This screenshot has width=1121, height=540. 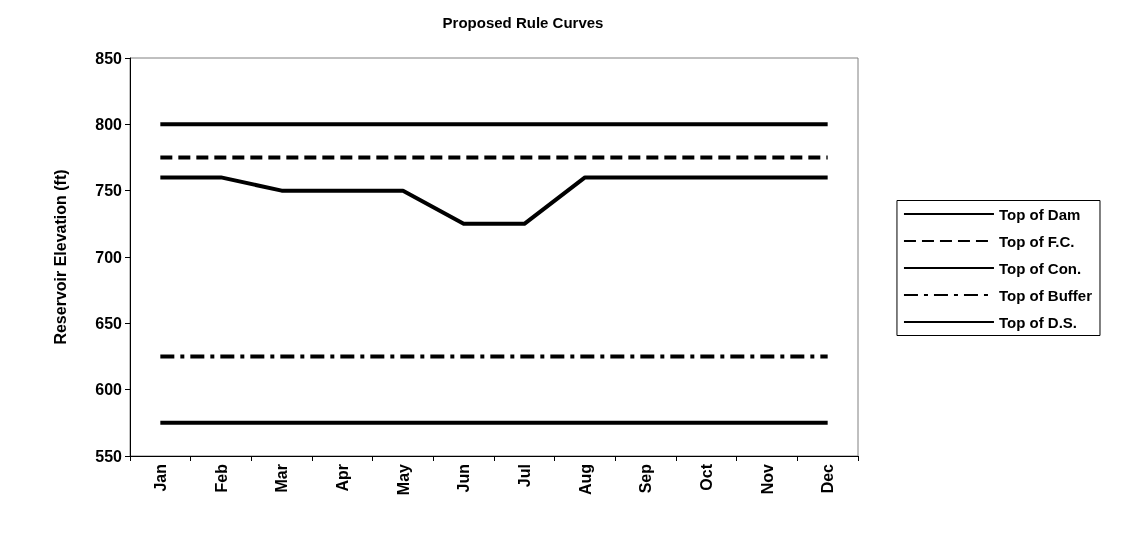 I want to click on text: Top of D.S., so click(x=1038, y=322).